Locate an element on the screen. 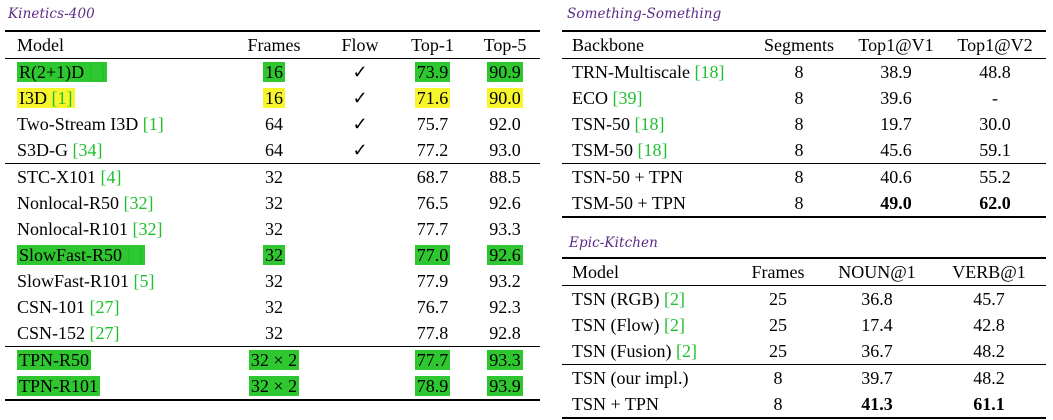 The image size is (1053, 420). model-cell: CSN-101 [27] is located at coordinates (114, 307).